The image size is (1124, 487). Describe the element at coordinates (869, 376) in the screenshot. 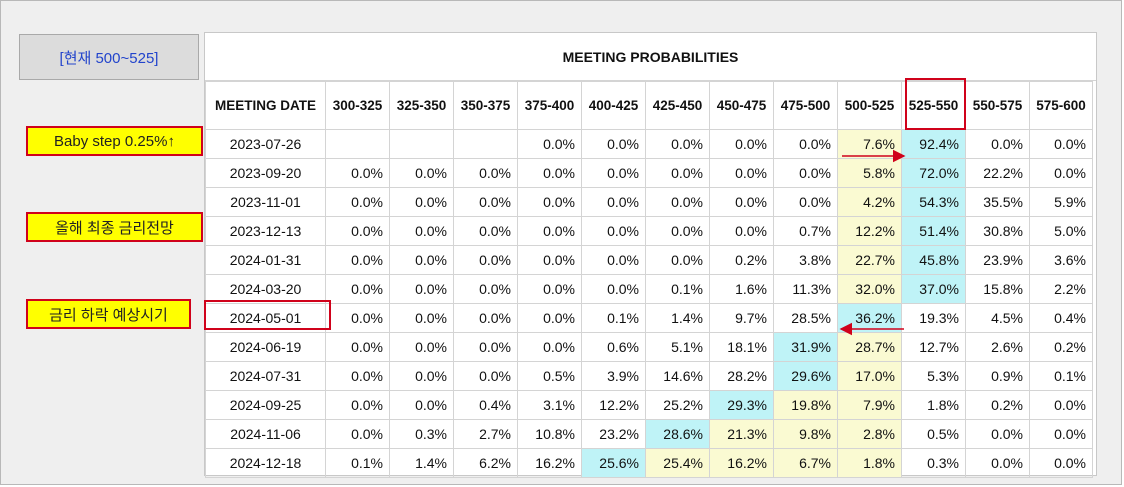

I see `probability-cell: 17.0%` at that location.